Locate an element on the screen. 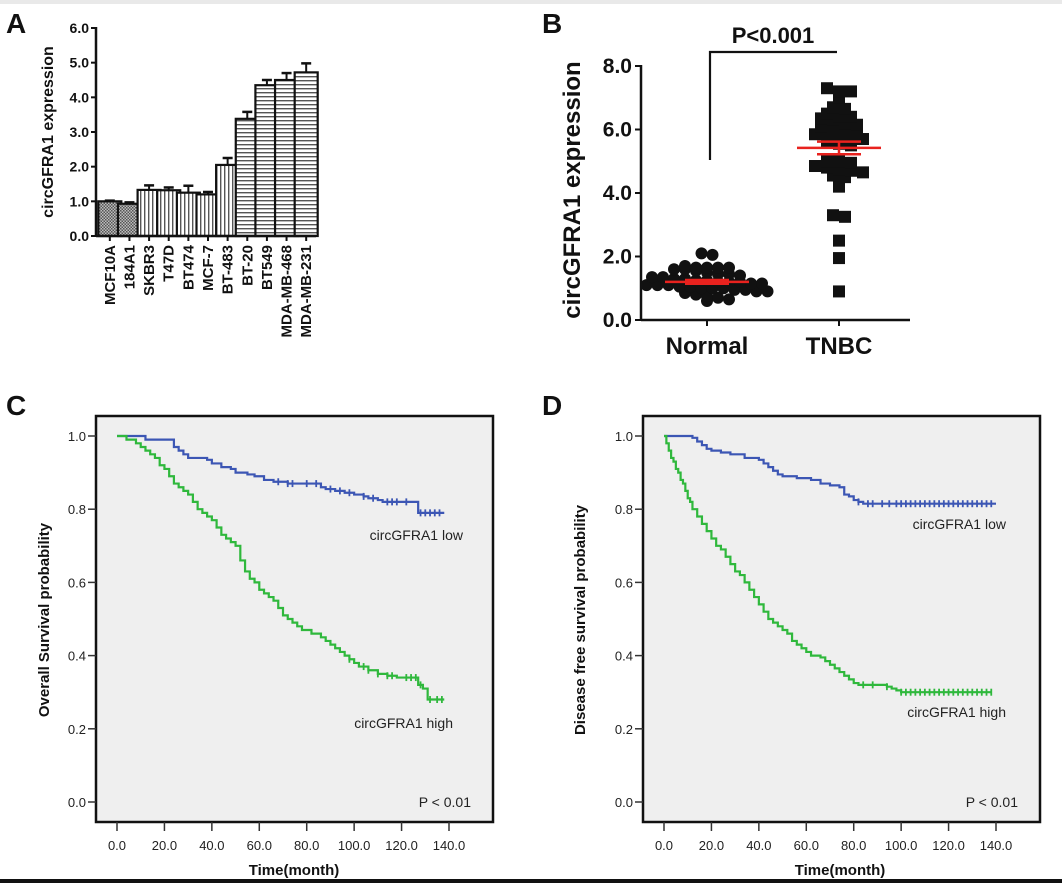 This screenshot has height=883, width=1062. panel-c-x-tick-label: 140.0 is located at coordinates (449, 845).